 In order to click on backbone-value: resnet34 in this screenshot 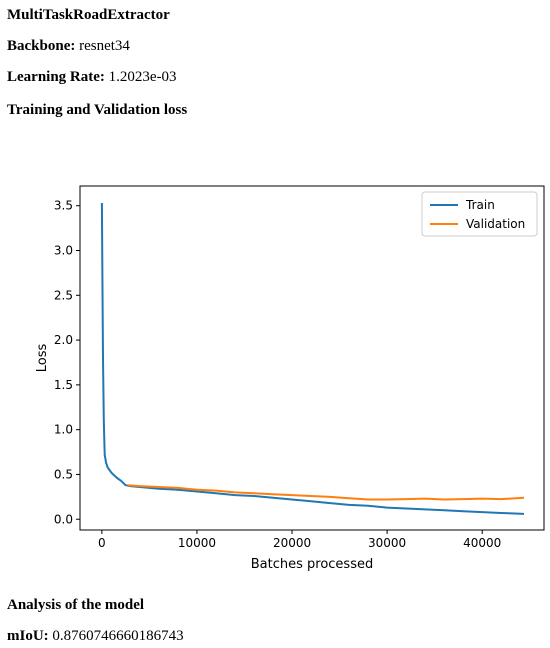, I will do `click(104, 46)`.